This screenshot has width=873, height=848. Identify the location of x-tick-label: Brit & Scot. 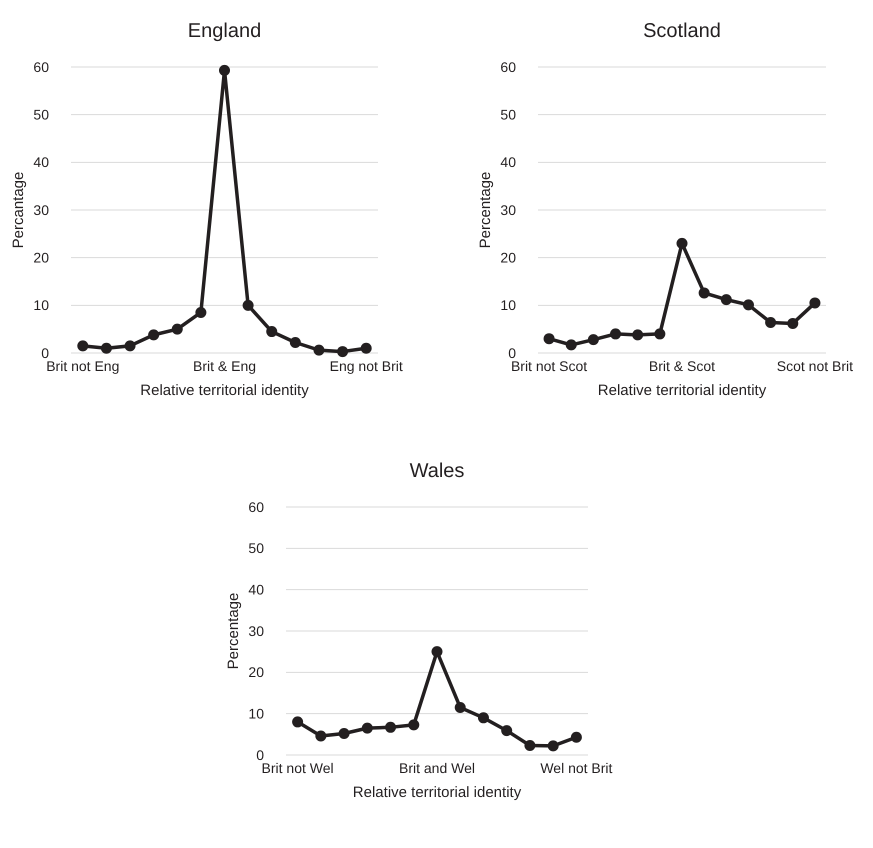
(682, 366).